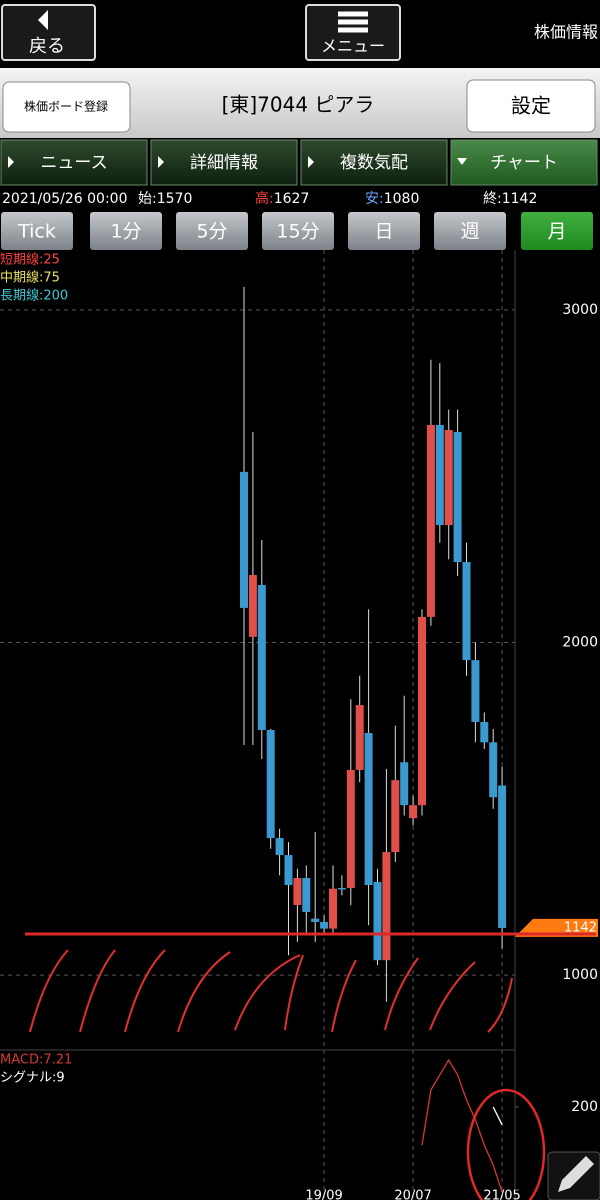 The height and width of the screenshot is (1200, 600). What do you see at coordinates (30, 260) in the screenshot?
I see `legend-entry: 短期線:25` at bounding box center [30, 260].